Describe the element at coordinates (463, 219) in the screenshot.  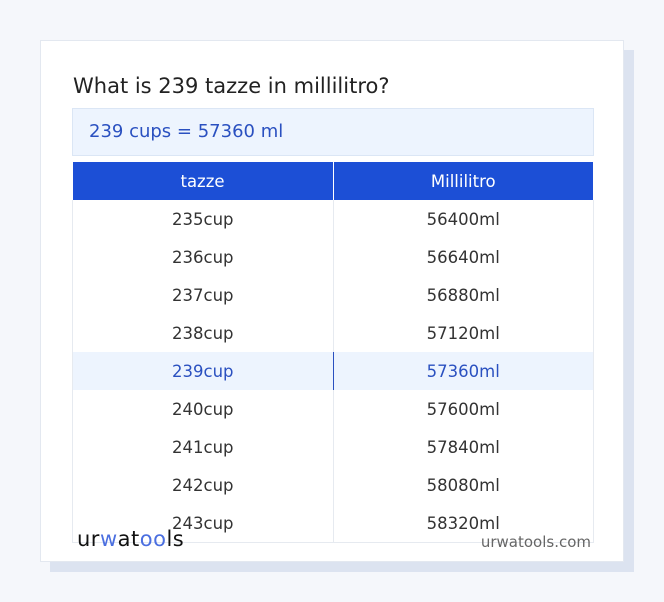
I see `millilitro-cell: 56400ml` at that location.